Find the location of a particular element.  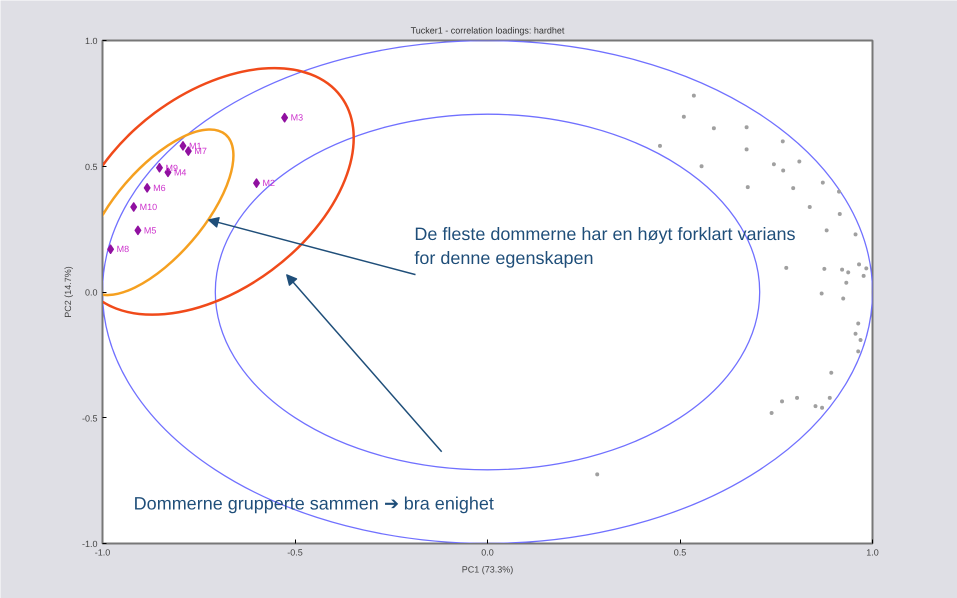

y-tick-label: 0.5 is located at coordinates (91, 167).